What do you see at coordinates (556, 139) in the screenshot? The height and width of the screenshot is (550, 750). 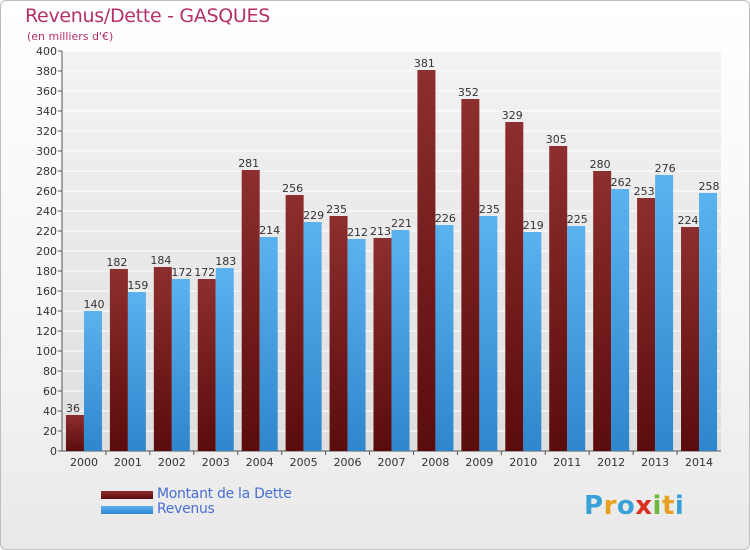 I see `data-label: 305` at bounding box center [556, 139].